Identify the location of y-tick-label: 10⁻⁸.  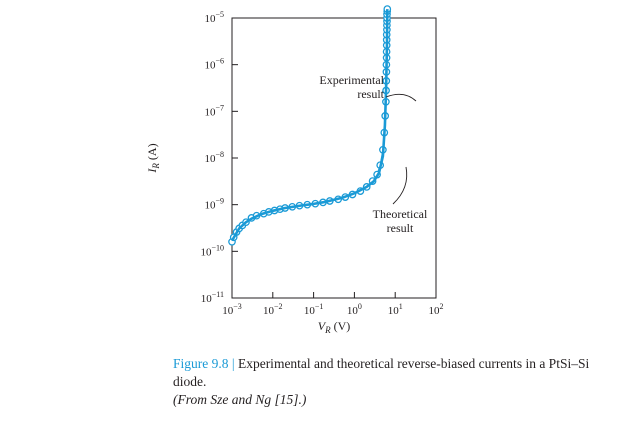
(214, 157).